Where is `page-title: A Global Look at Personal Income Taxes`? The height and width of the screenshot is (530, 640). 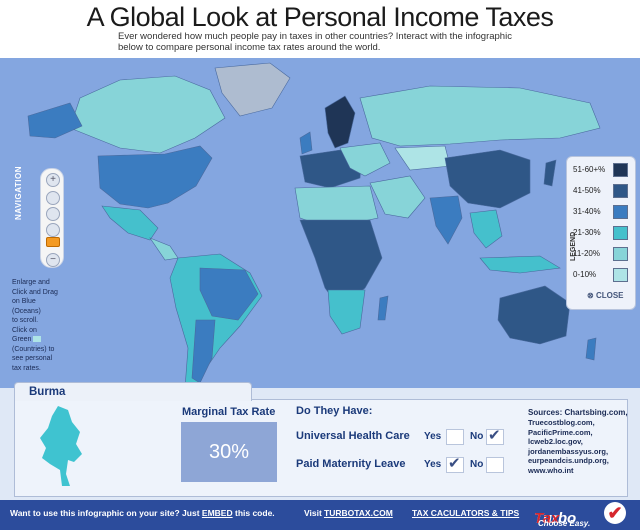
page-title: A Global Look at Personal Income Taxes is located at coordinates (320, 17).